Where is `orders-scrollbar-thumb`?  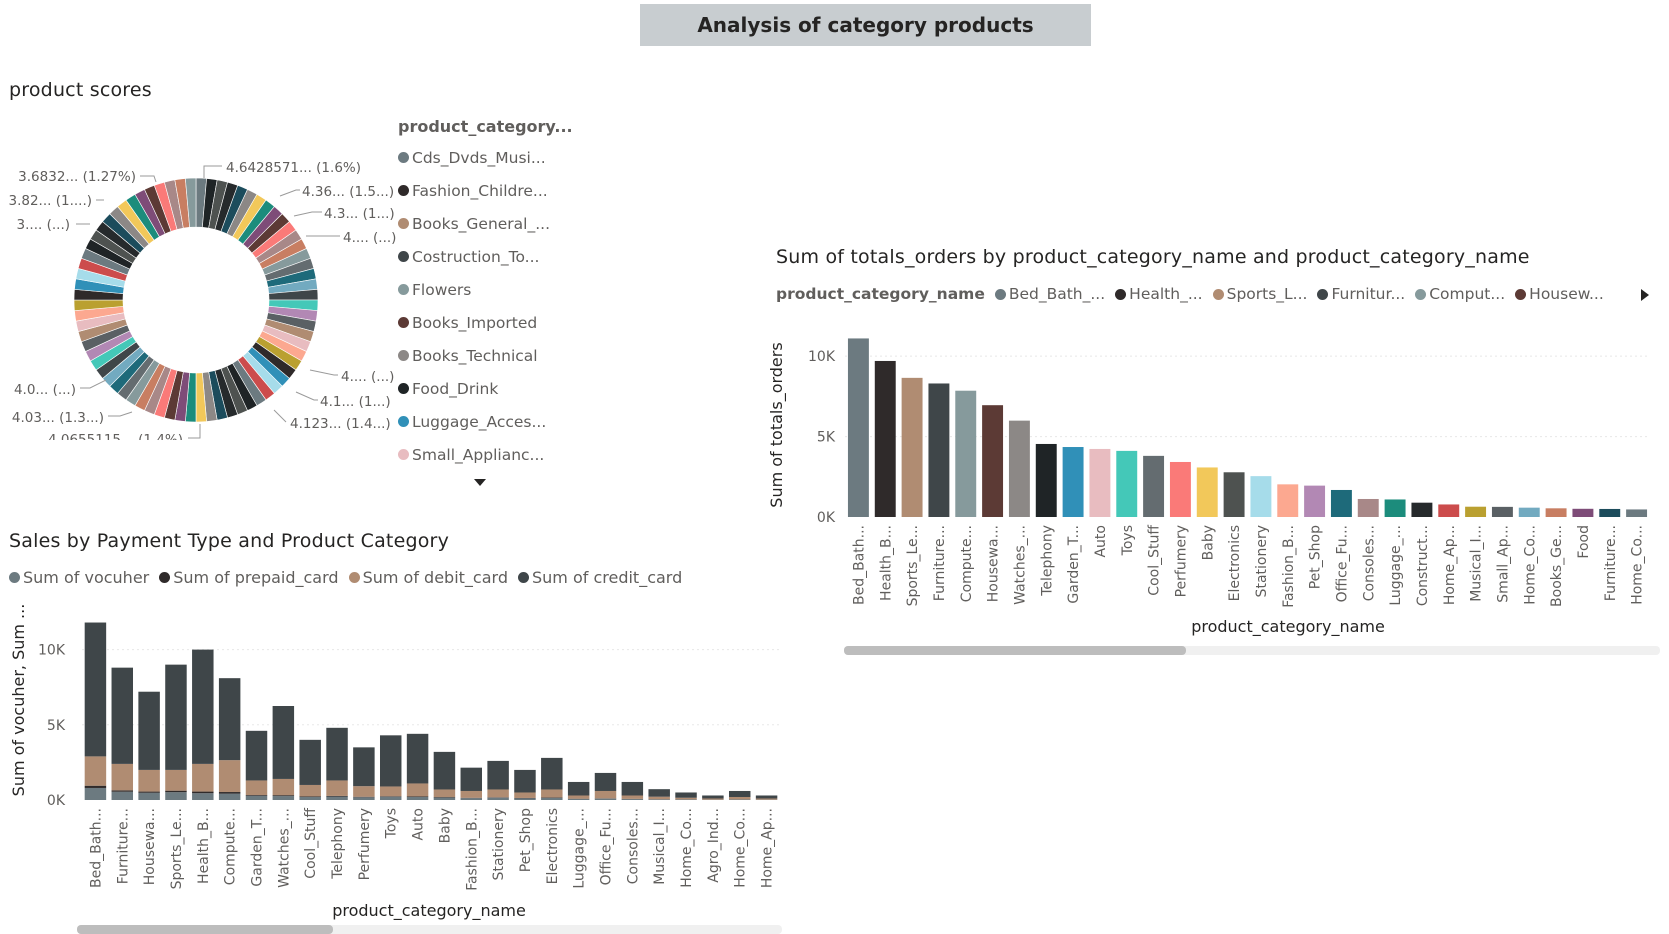
orders-scrollbar-thumb is located at coordinates (1015, 650).